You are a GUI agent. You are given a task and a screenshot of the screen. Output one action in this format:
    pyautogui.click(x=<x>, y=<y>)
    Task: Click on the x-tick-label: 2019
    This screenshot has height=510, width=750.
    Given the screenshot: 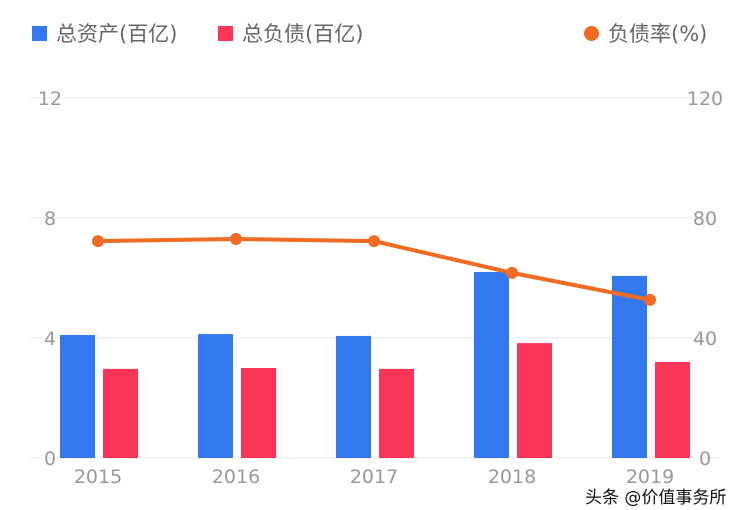 What is the action you would take?
    pyautogui.click(x=650, y=477)
    